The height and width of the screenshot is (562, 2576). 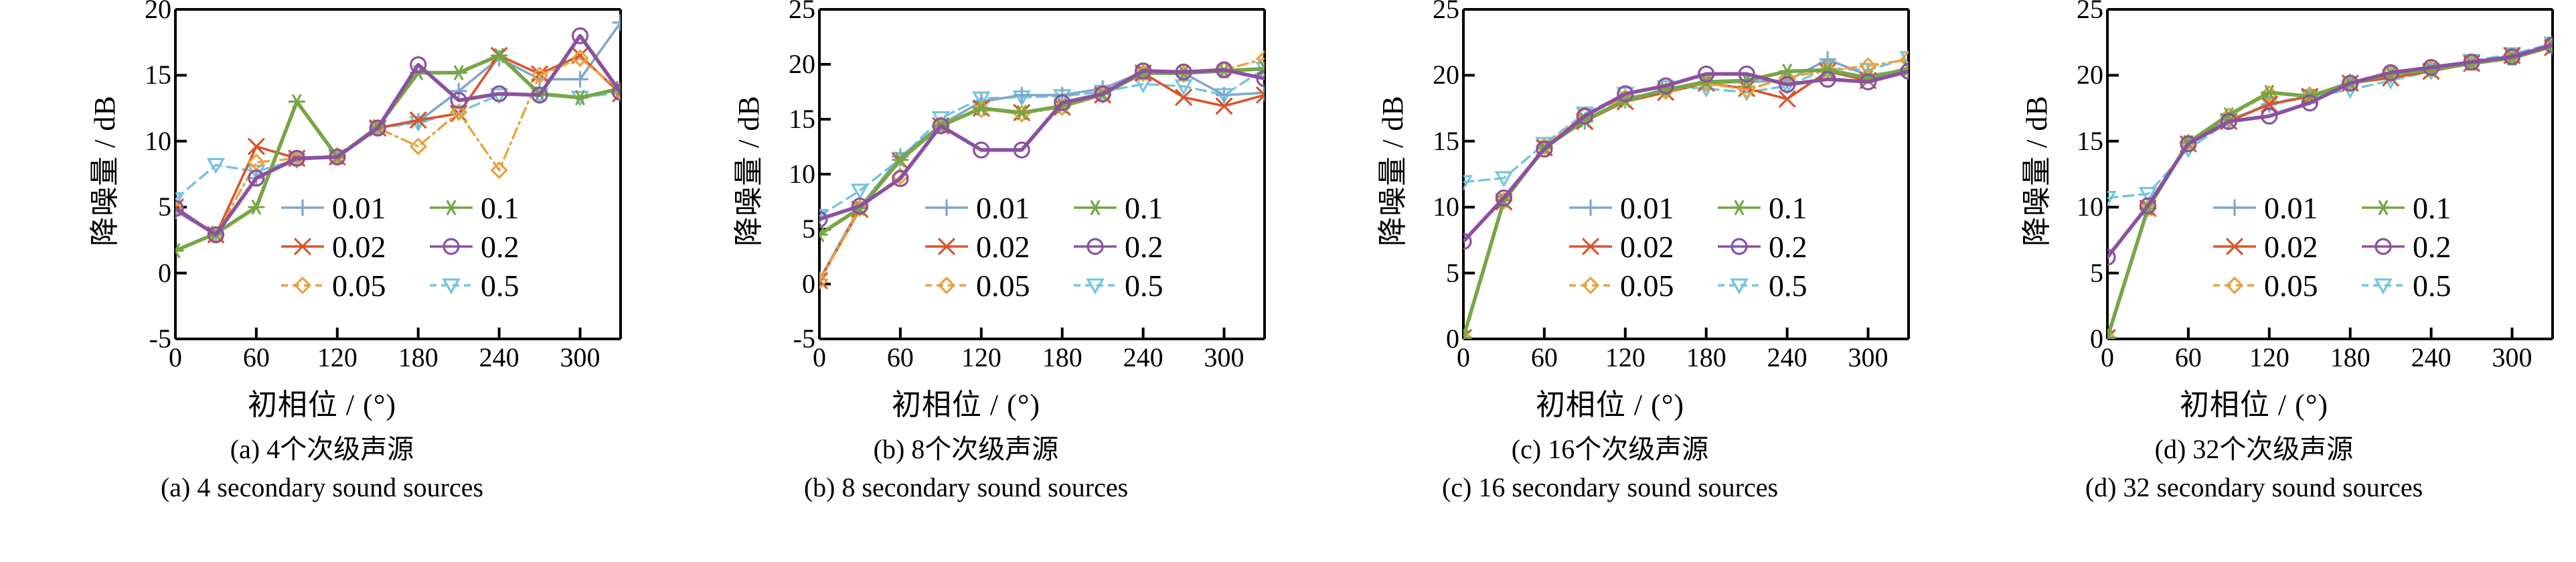 What do you see at coordinates (1426, 178) in the screenshot?
I see `y-axis-ticks: 0 5 10 15 20 25` at bounding box center [1426, 178].